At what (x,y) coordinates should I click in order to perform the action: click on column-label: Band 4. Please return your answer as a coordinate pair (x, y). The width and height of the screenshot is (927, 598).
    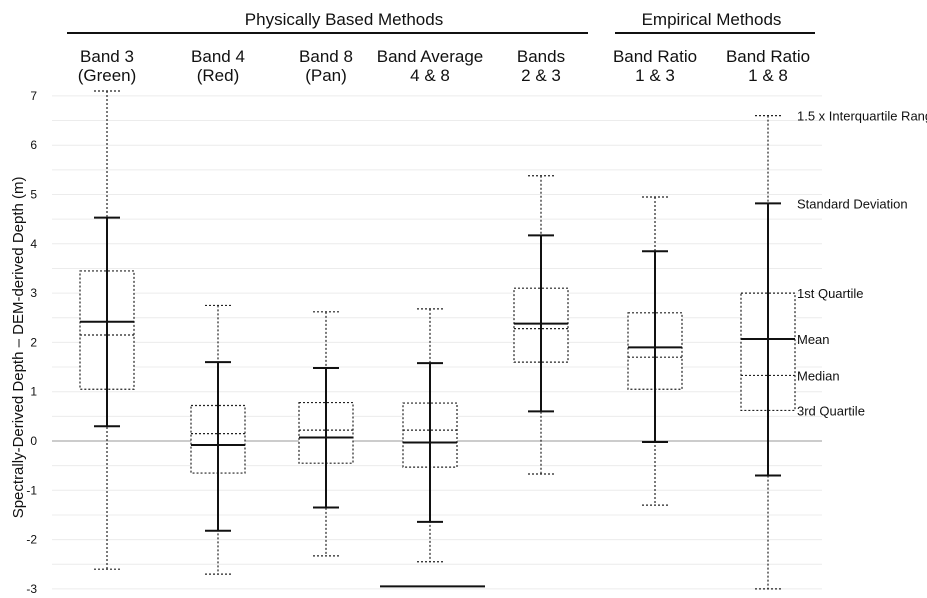
    Looking at the image, I should click on (218, 56).